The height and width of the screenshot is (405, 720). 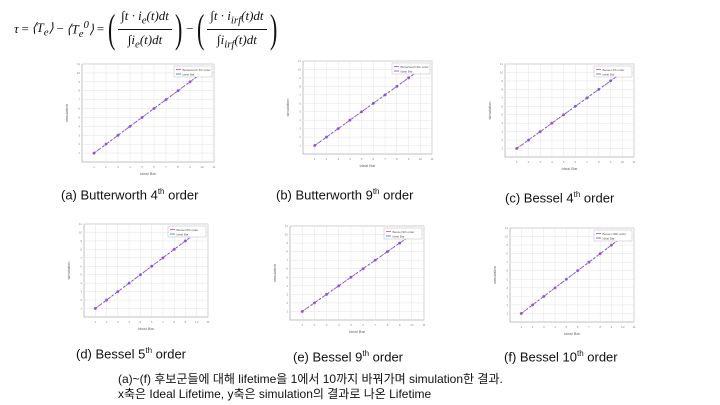 I want to click on y-tick-label: 11, so click(x=506, y=228).